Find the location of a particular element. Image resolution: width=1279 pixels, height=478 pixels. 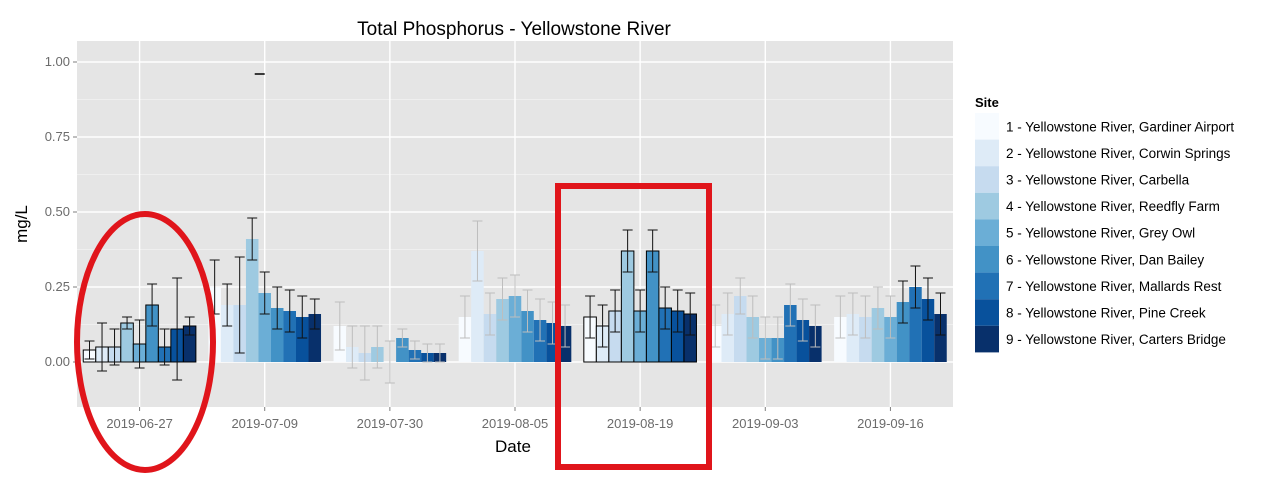

x-tick-label: 2019-07-30 is located at coordinates (390, 423).